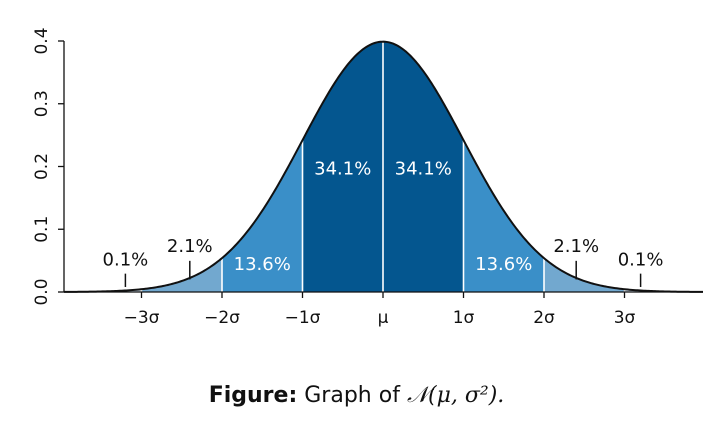 This screenshot has height=434, width=713. Describe the element at coordinates (42, 229) in the screenshot. I see `y-tick-label-1: 0.1` at that location.